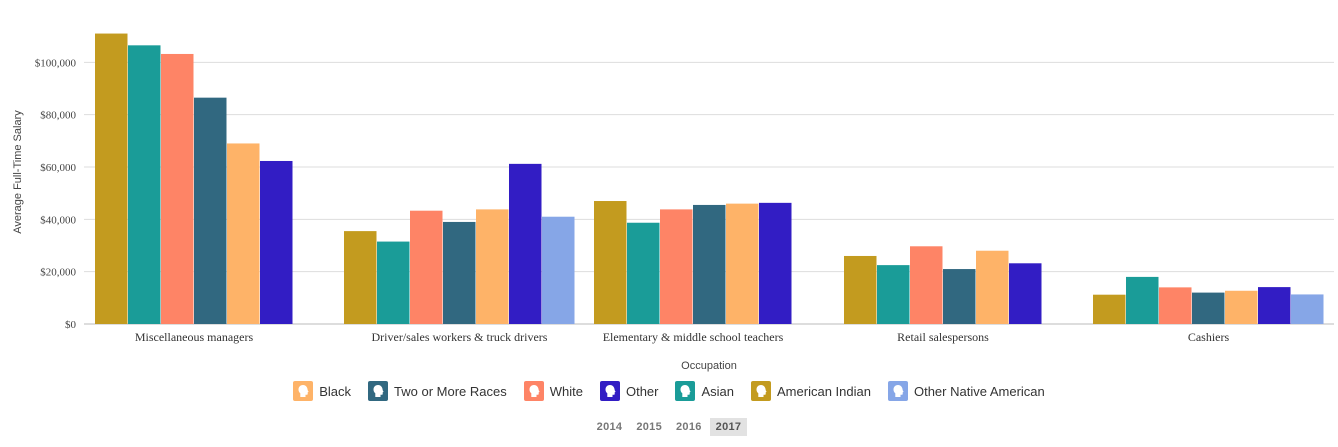  I want to click on y-tick-label: $80,000, so click(58, 116).